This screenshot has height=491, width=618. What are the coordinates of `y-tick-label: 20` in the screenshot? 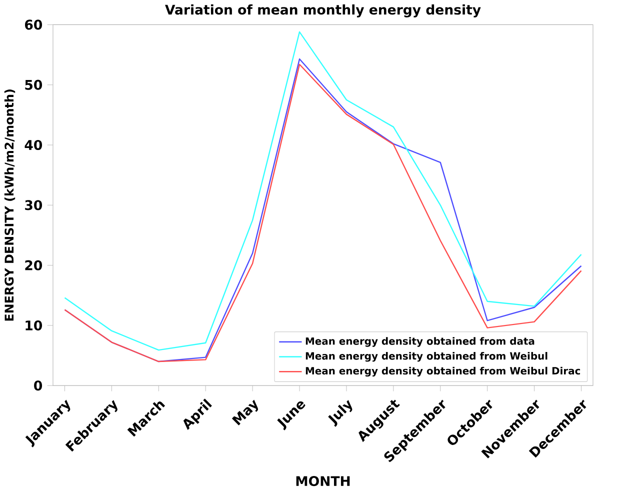 It's located at (33, 265).